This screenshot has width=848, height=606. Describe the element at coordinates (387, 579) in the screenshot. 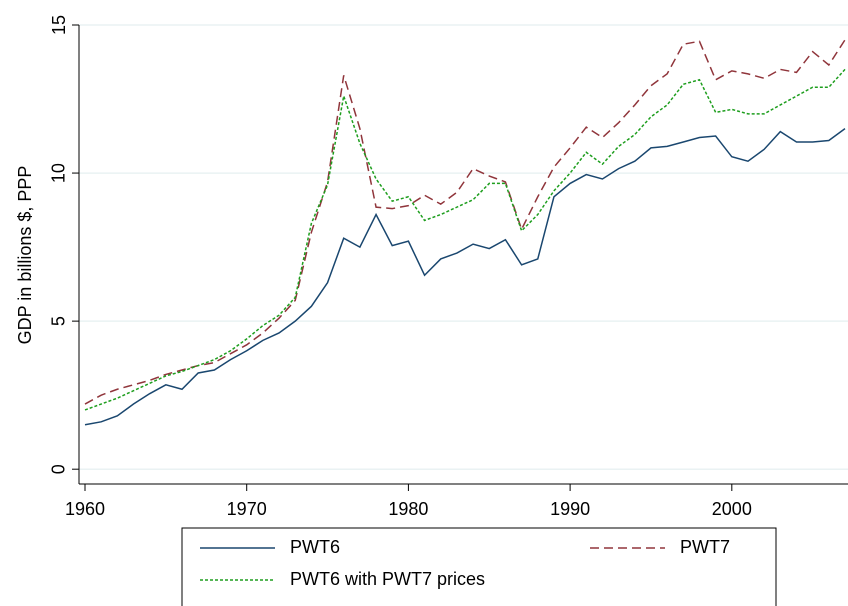

I see `legend-label: PWT6 with PWT7 prices` at that location.